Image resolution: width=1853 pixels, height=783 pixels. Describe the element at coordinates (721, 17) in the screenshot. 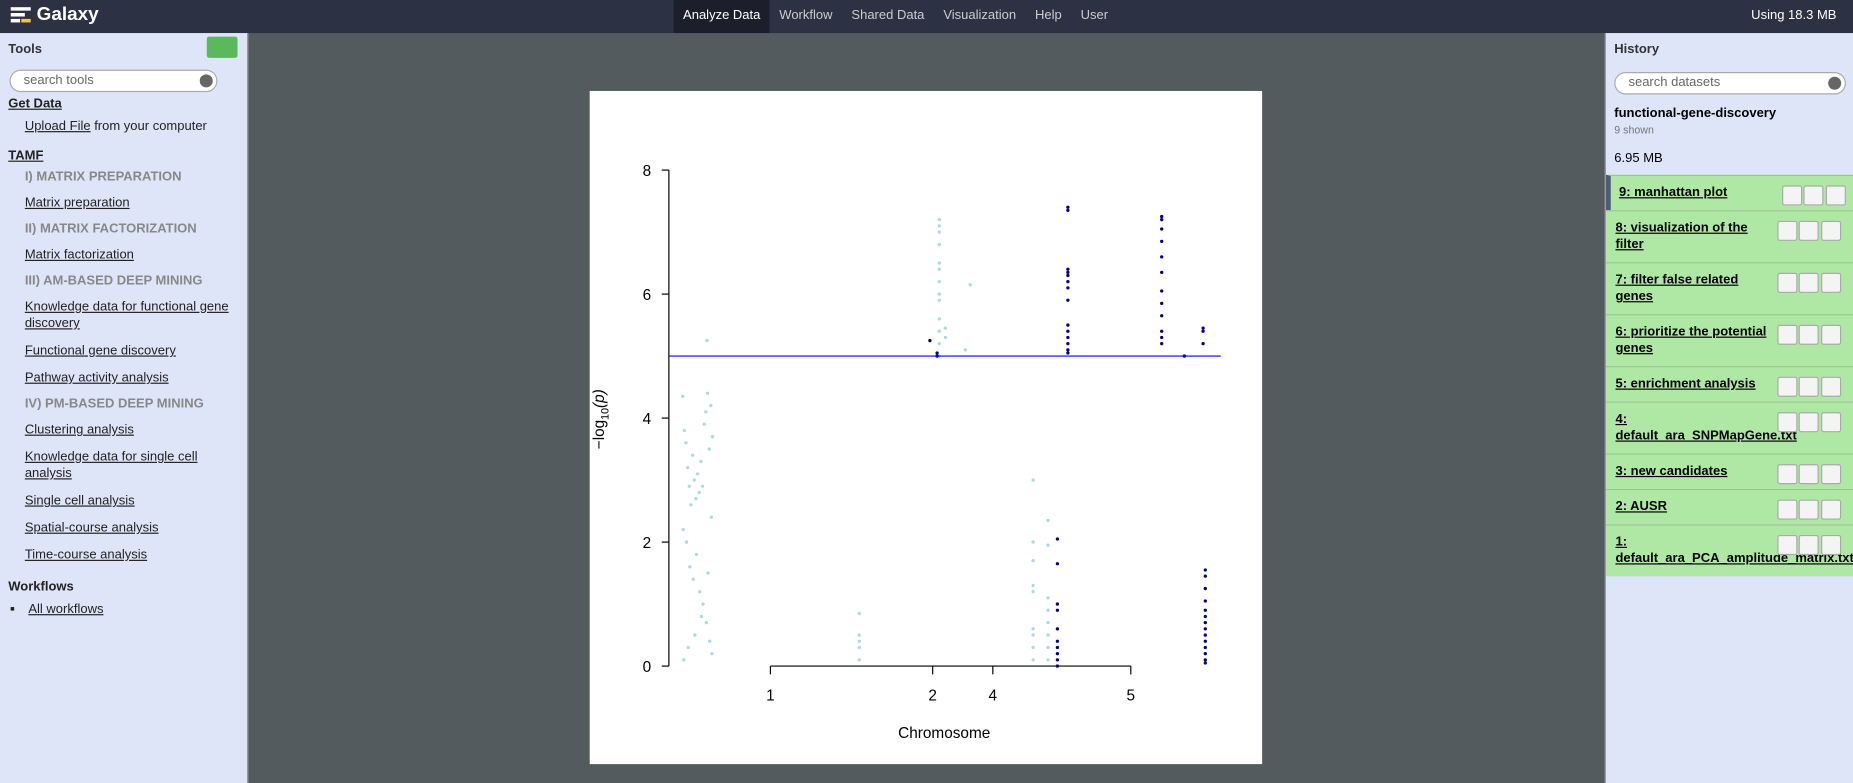

I see `menu-item: Analyze Data` at that location.